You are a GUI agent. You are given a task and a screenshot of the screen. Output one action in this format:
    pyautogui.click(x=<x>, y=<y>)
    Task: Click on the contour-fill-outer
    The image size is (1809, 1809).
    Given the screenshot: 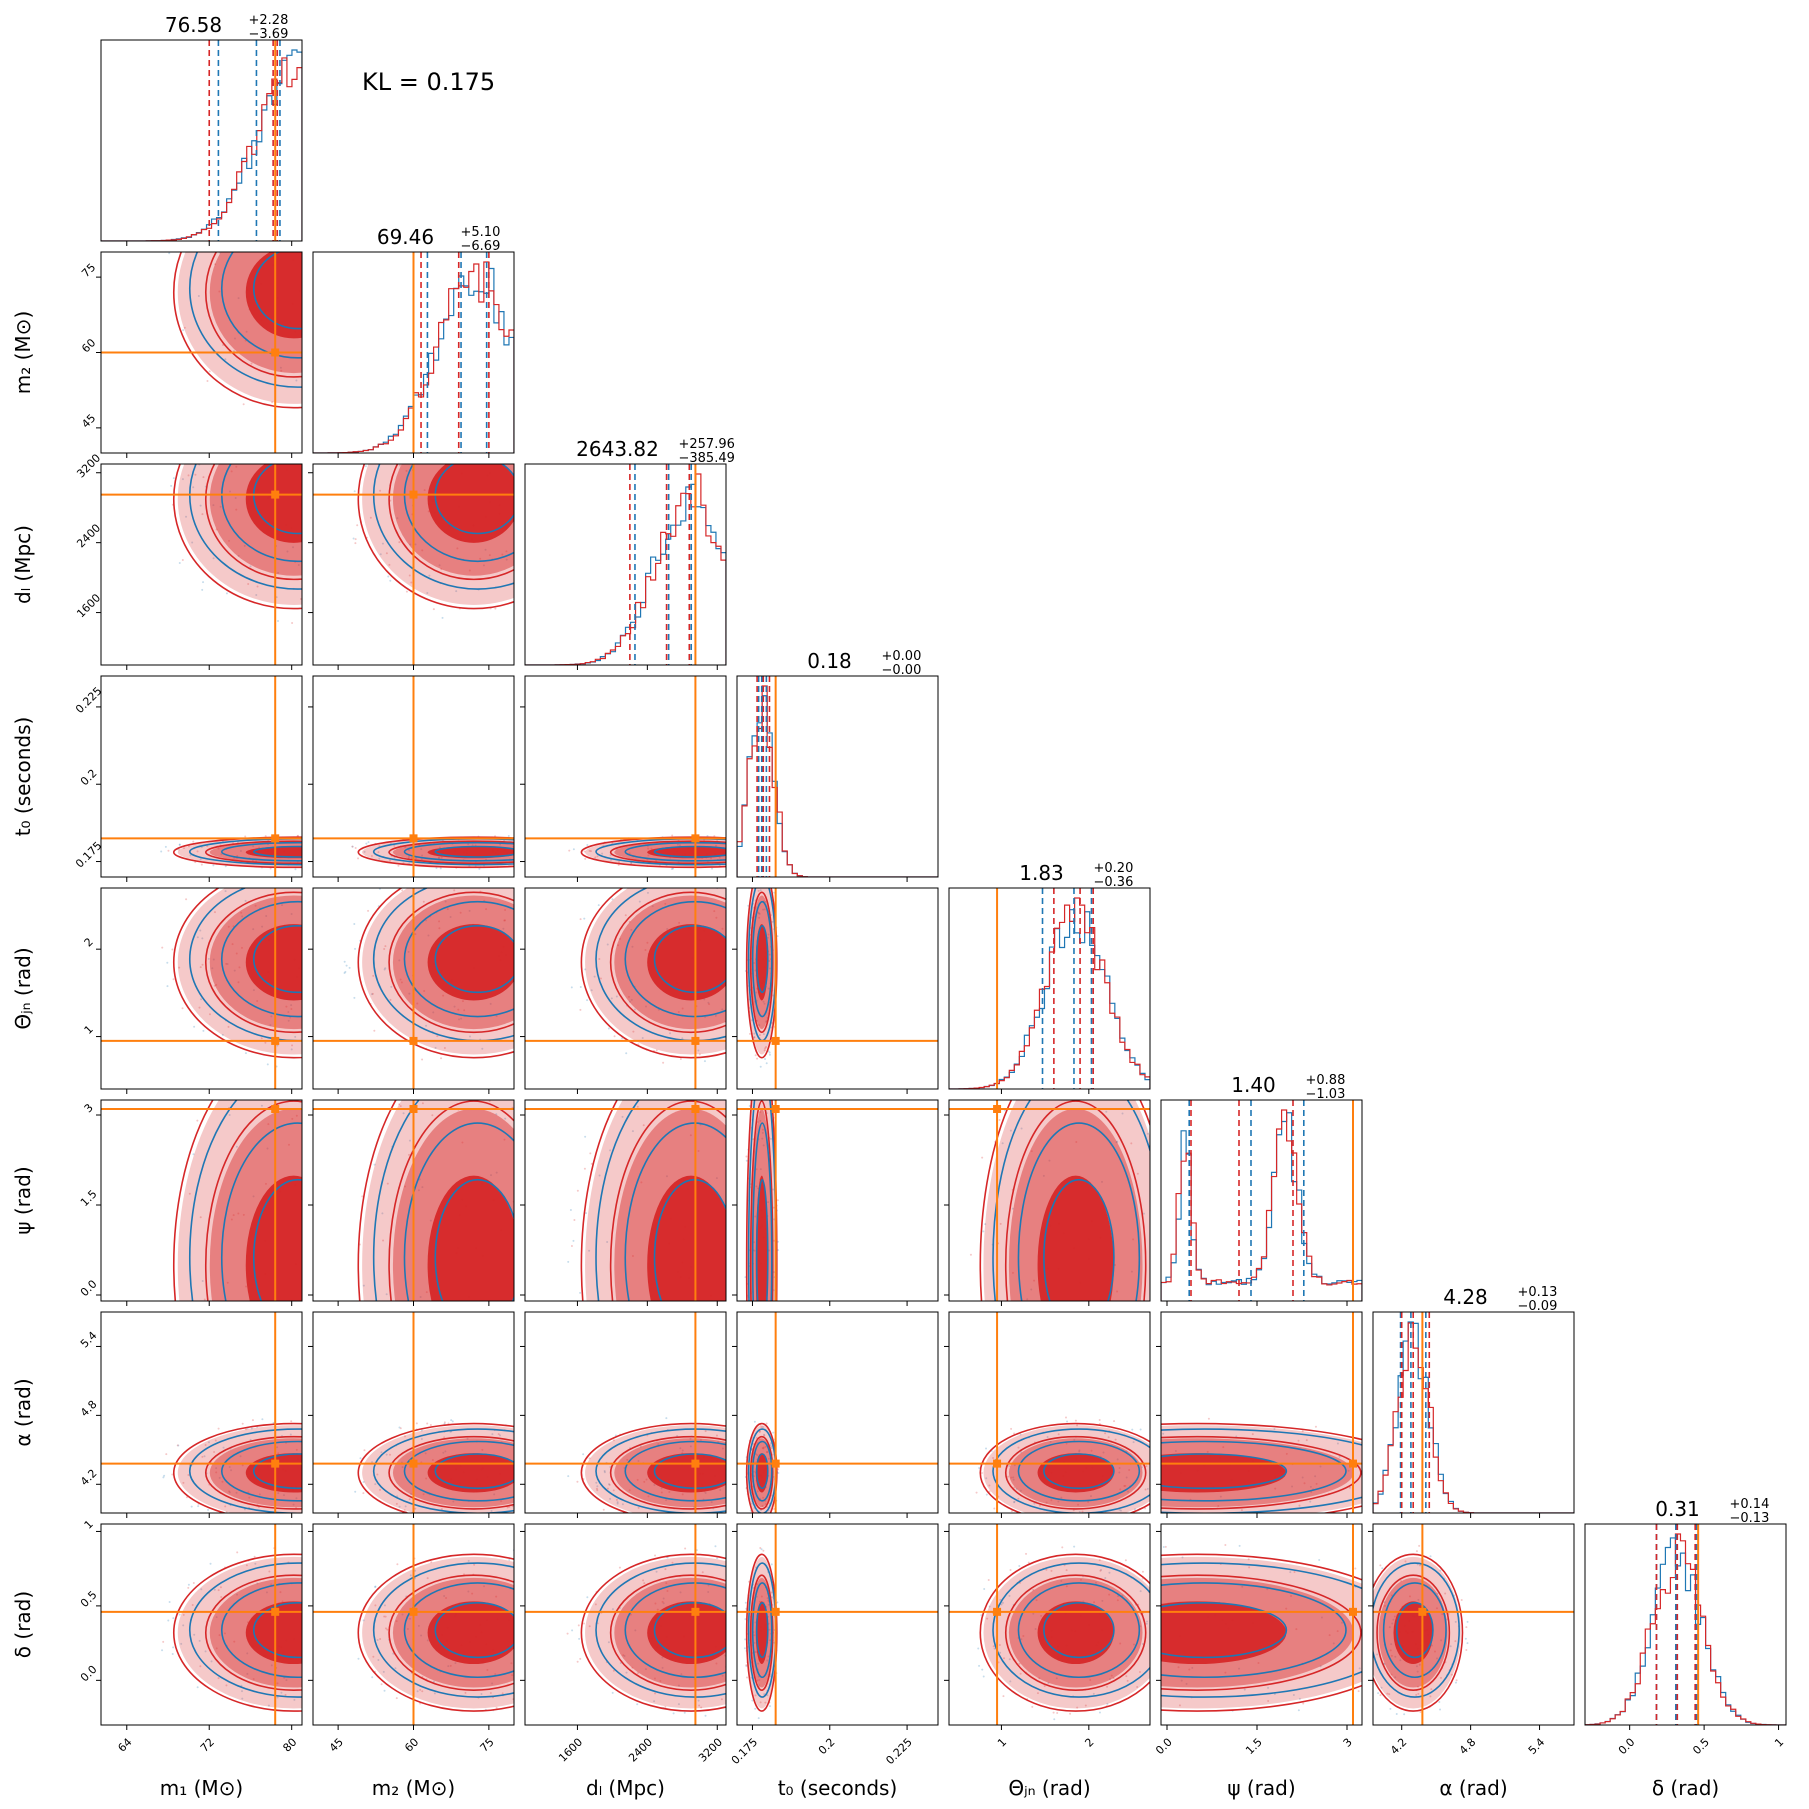 What is the action you would take?
    pyautogui.click(x=239, y=1632)
    